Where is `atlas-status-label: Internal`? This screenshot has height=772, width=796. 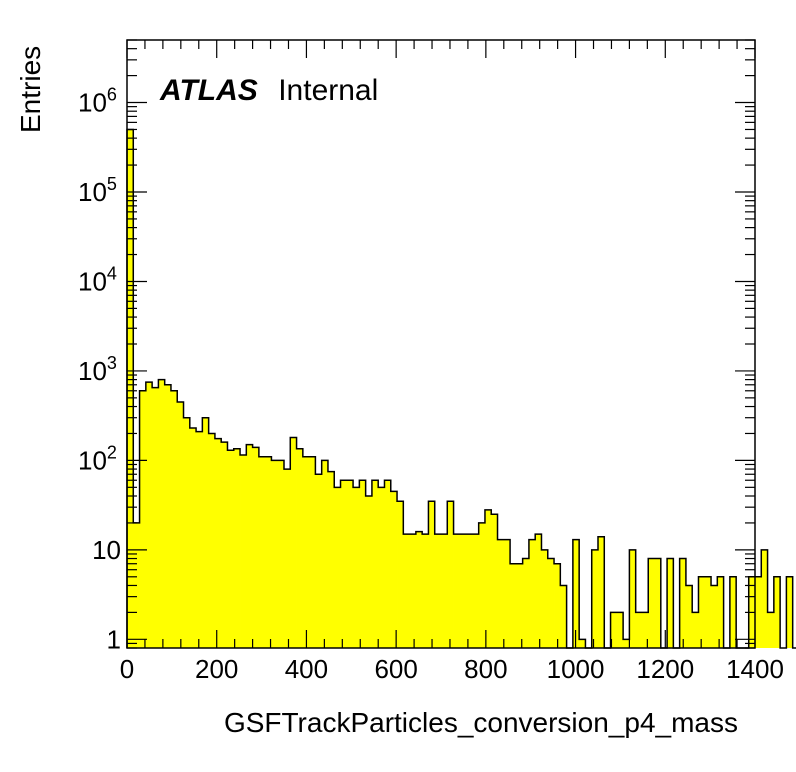
atlas-status-label: Internal is located at coordinates (328, 90).